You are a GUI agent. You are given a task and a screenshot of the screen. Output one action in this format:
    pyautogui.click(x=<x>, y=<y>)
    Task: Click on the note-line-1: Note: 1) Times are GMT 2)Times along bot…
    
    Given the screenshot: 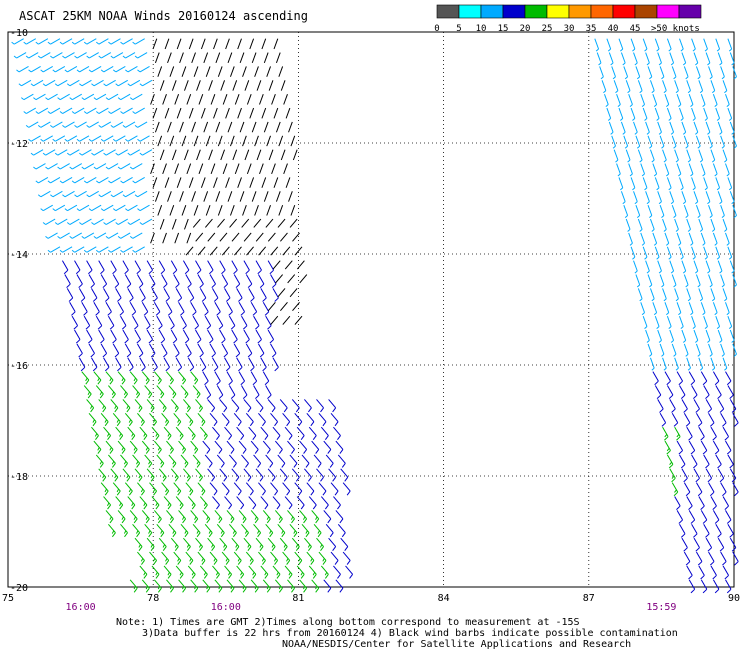 What is the action you would take?
    pyautogui.click(x=348, y=622)
    